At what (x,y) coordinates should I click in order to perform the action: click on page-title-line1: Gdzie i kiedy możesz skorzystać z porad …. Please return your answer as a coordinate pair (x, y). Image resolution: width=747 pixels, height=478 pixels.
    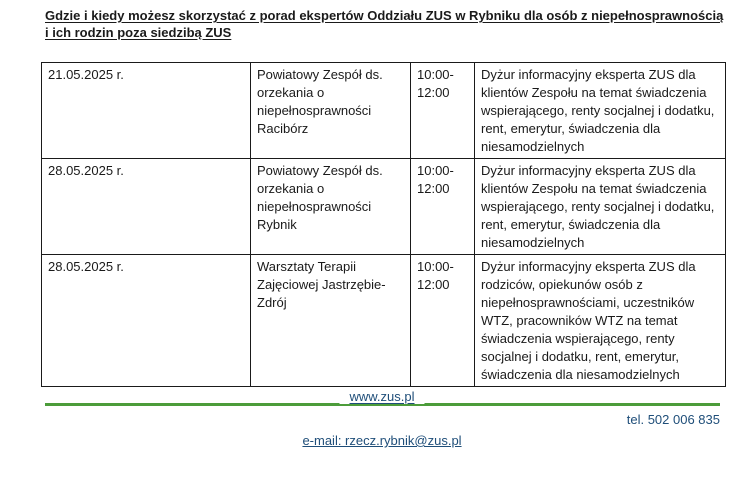
    Looking at the image, I should click on (384, 15).